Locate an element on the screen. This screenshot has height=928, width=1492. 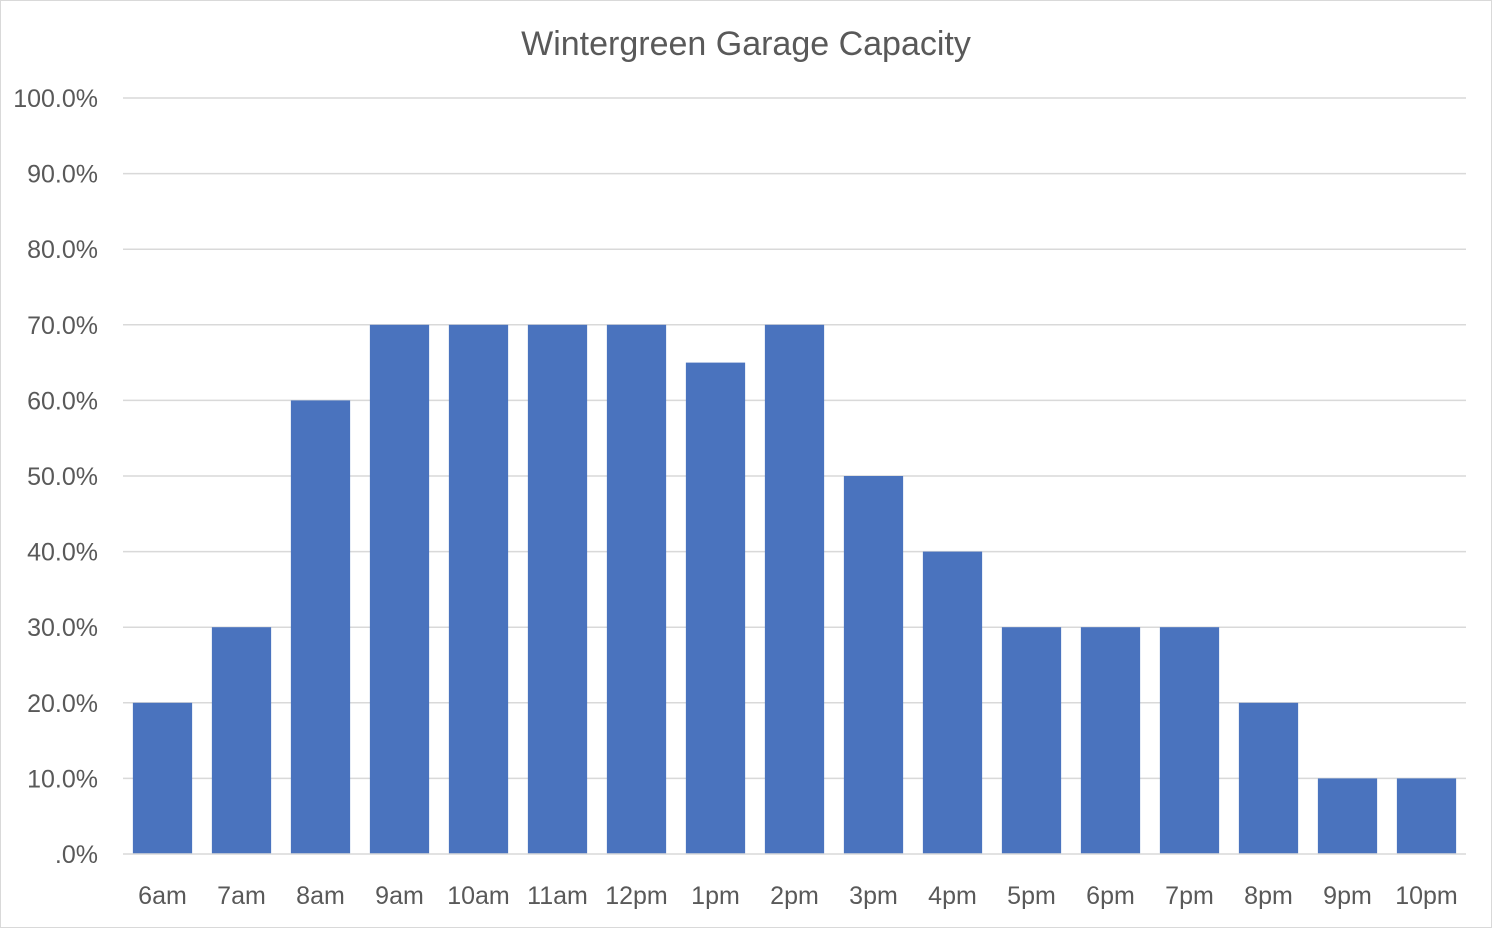
chart-title: Wintergreen Garage Capacity is located at coordinates (746, 44).